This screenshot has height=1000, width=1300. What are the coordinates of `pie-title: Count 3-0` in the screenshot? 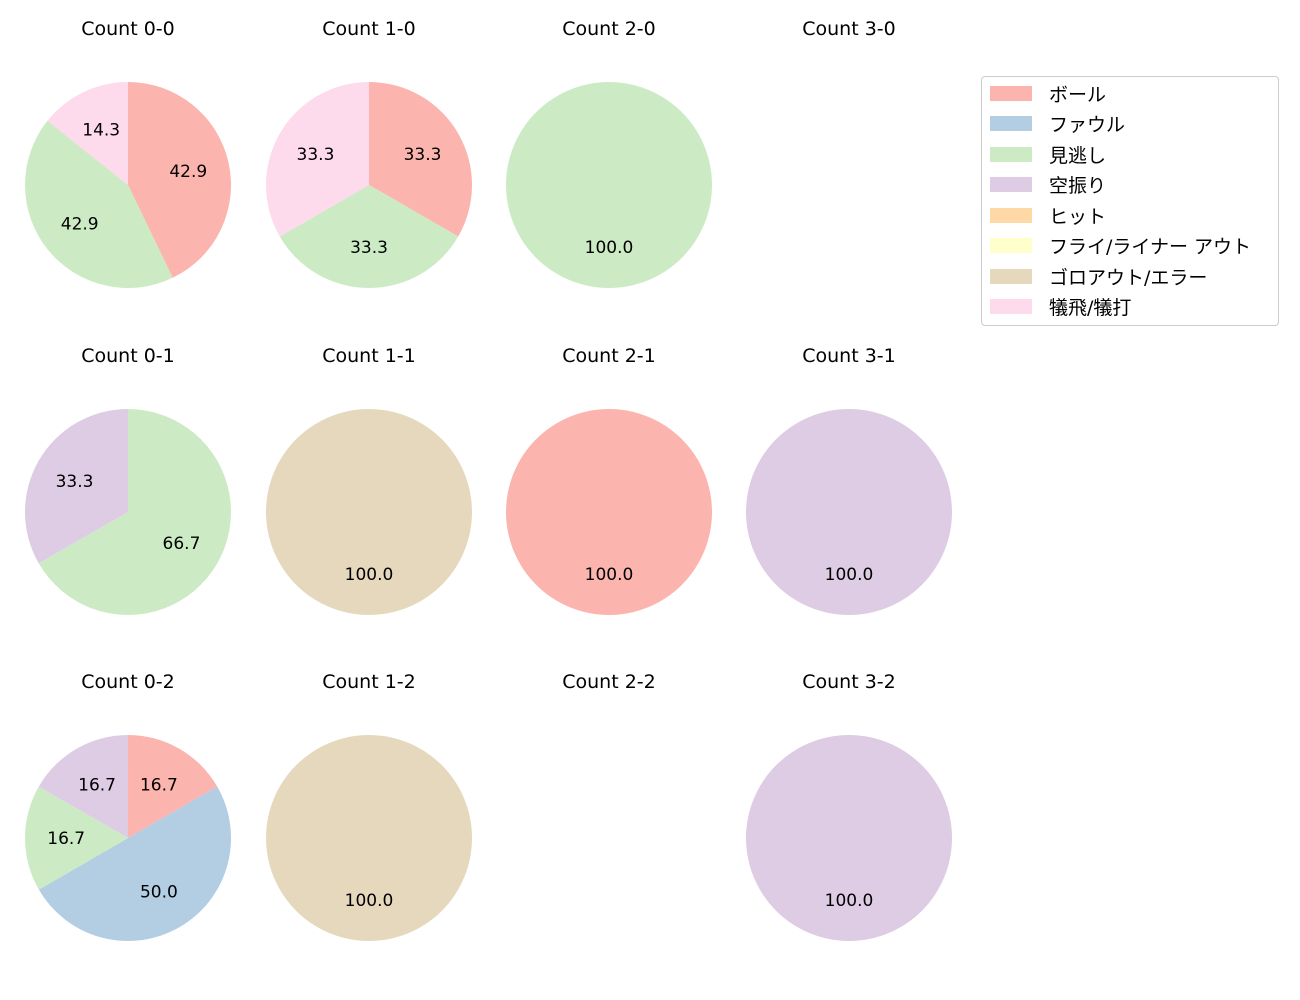 It's located at (849, 29).